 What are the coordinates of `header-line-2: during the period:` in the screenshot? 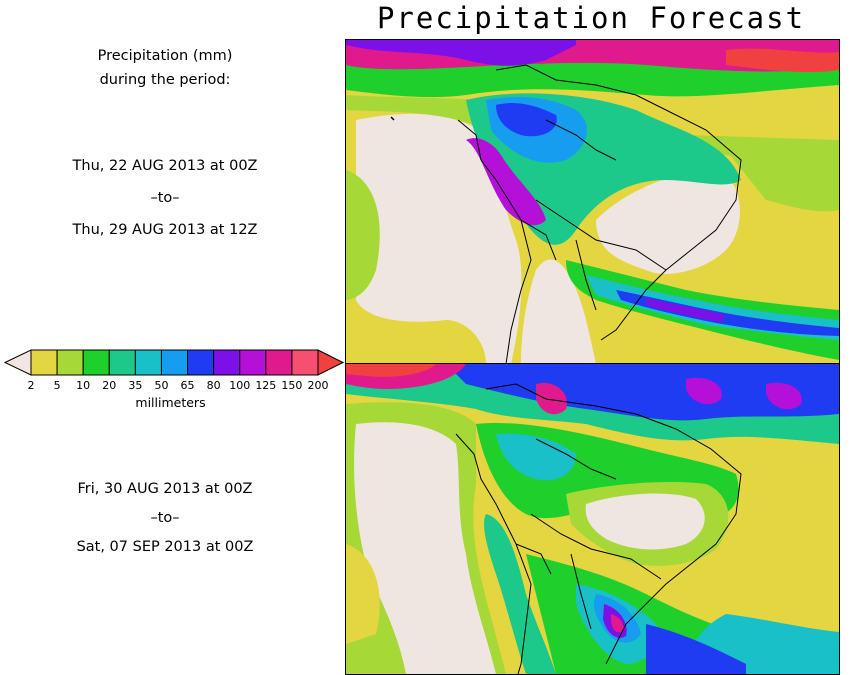 It's located at (165, 80).